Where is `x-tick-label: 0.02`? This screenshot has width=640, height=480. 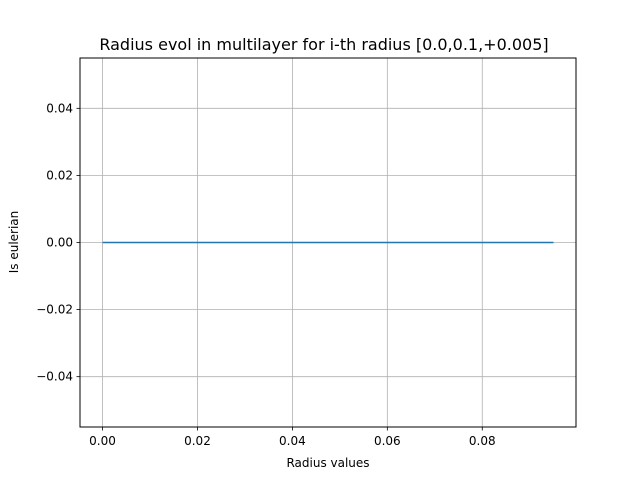 x-tick-label: 0.02 is located at coordinates (197, 441).